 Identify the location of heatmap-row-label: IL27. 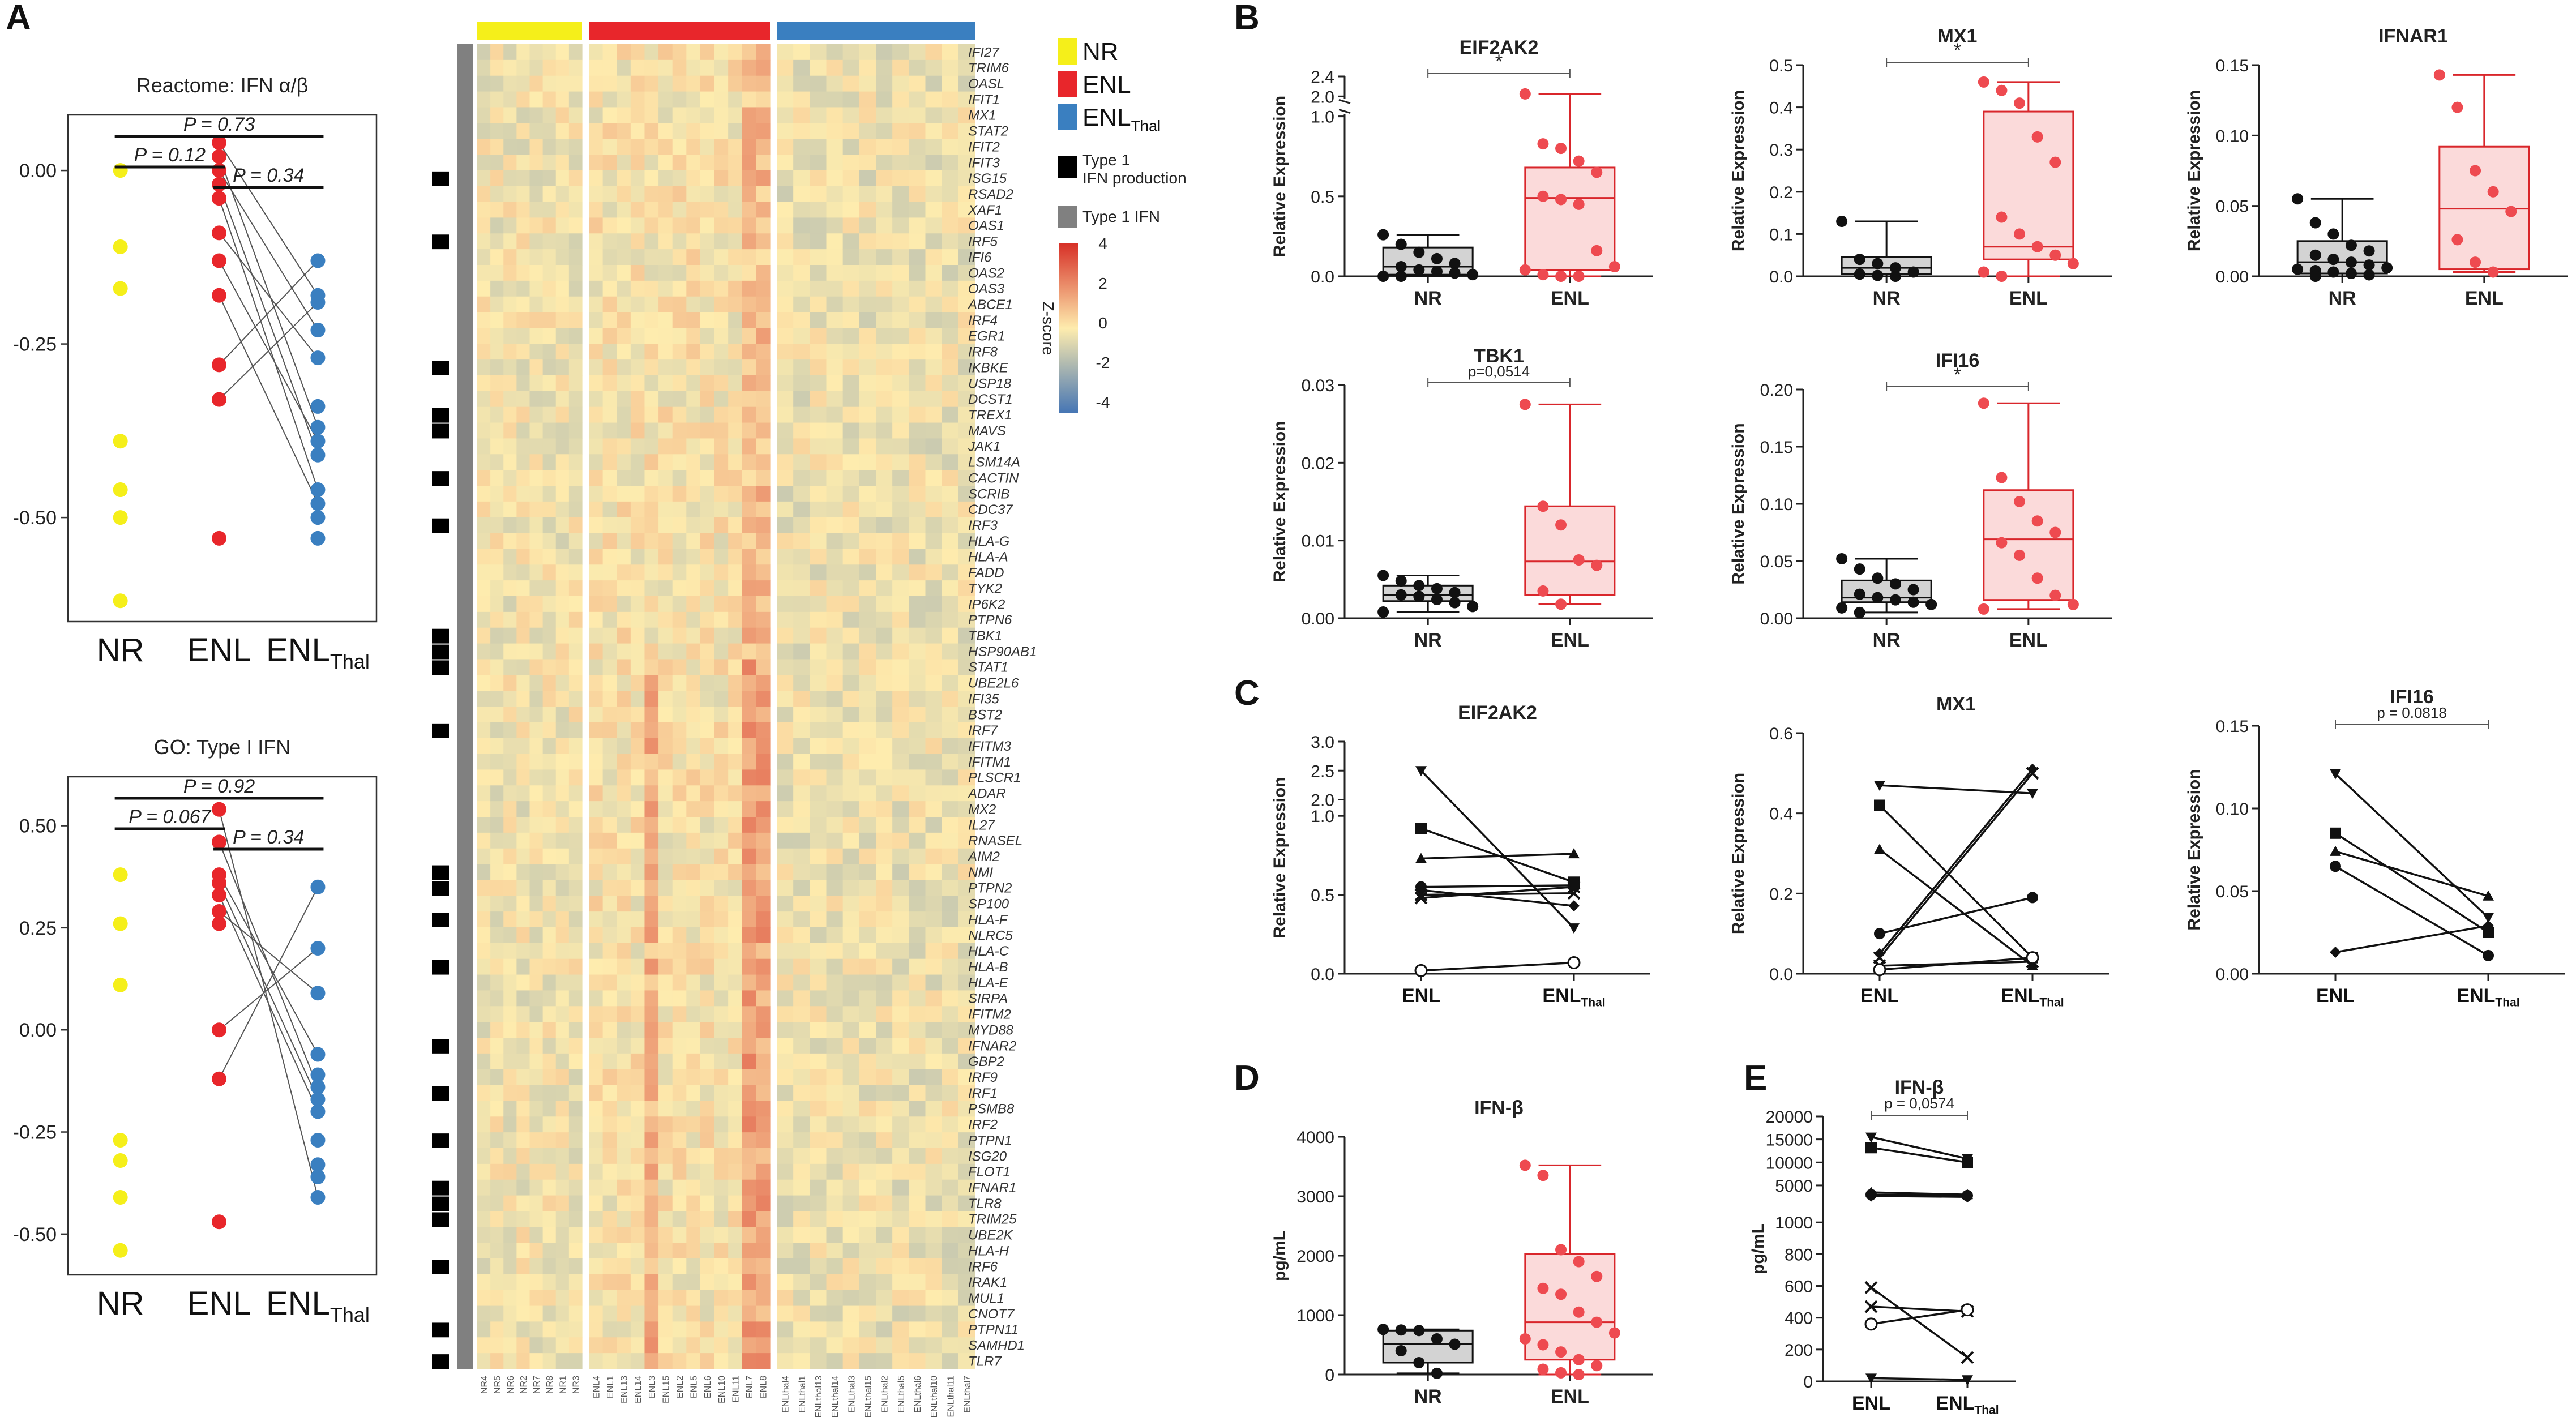
(981, 825).